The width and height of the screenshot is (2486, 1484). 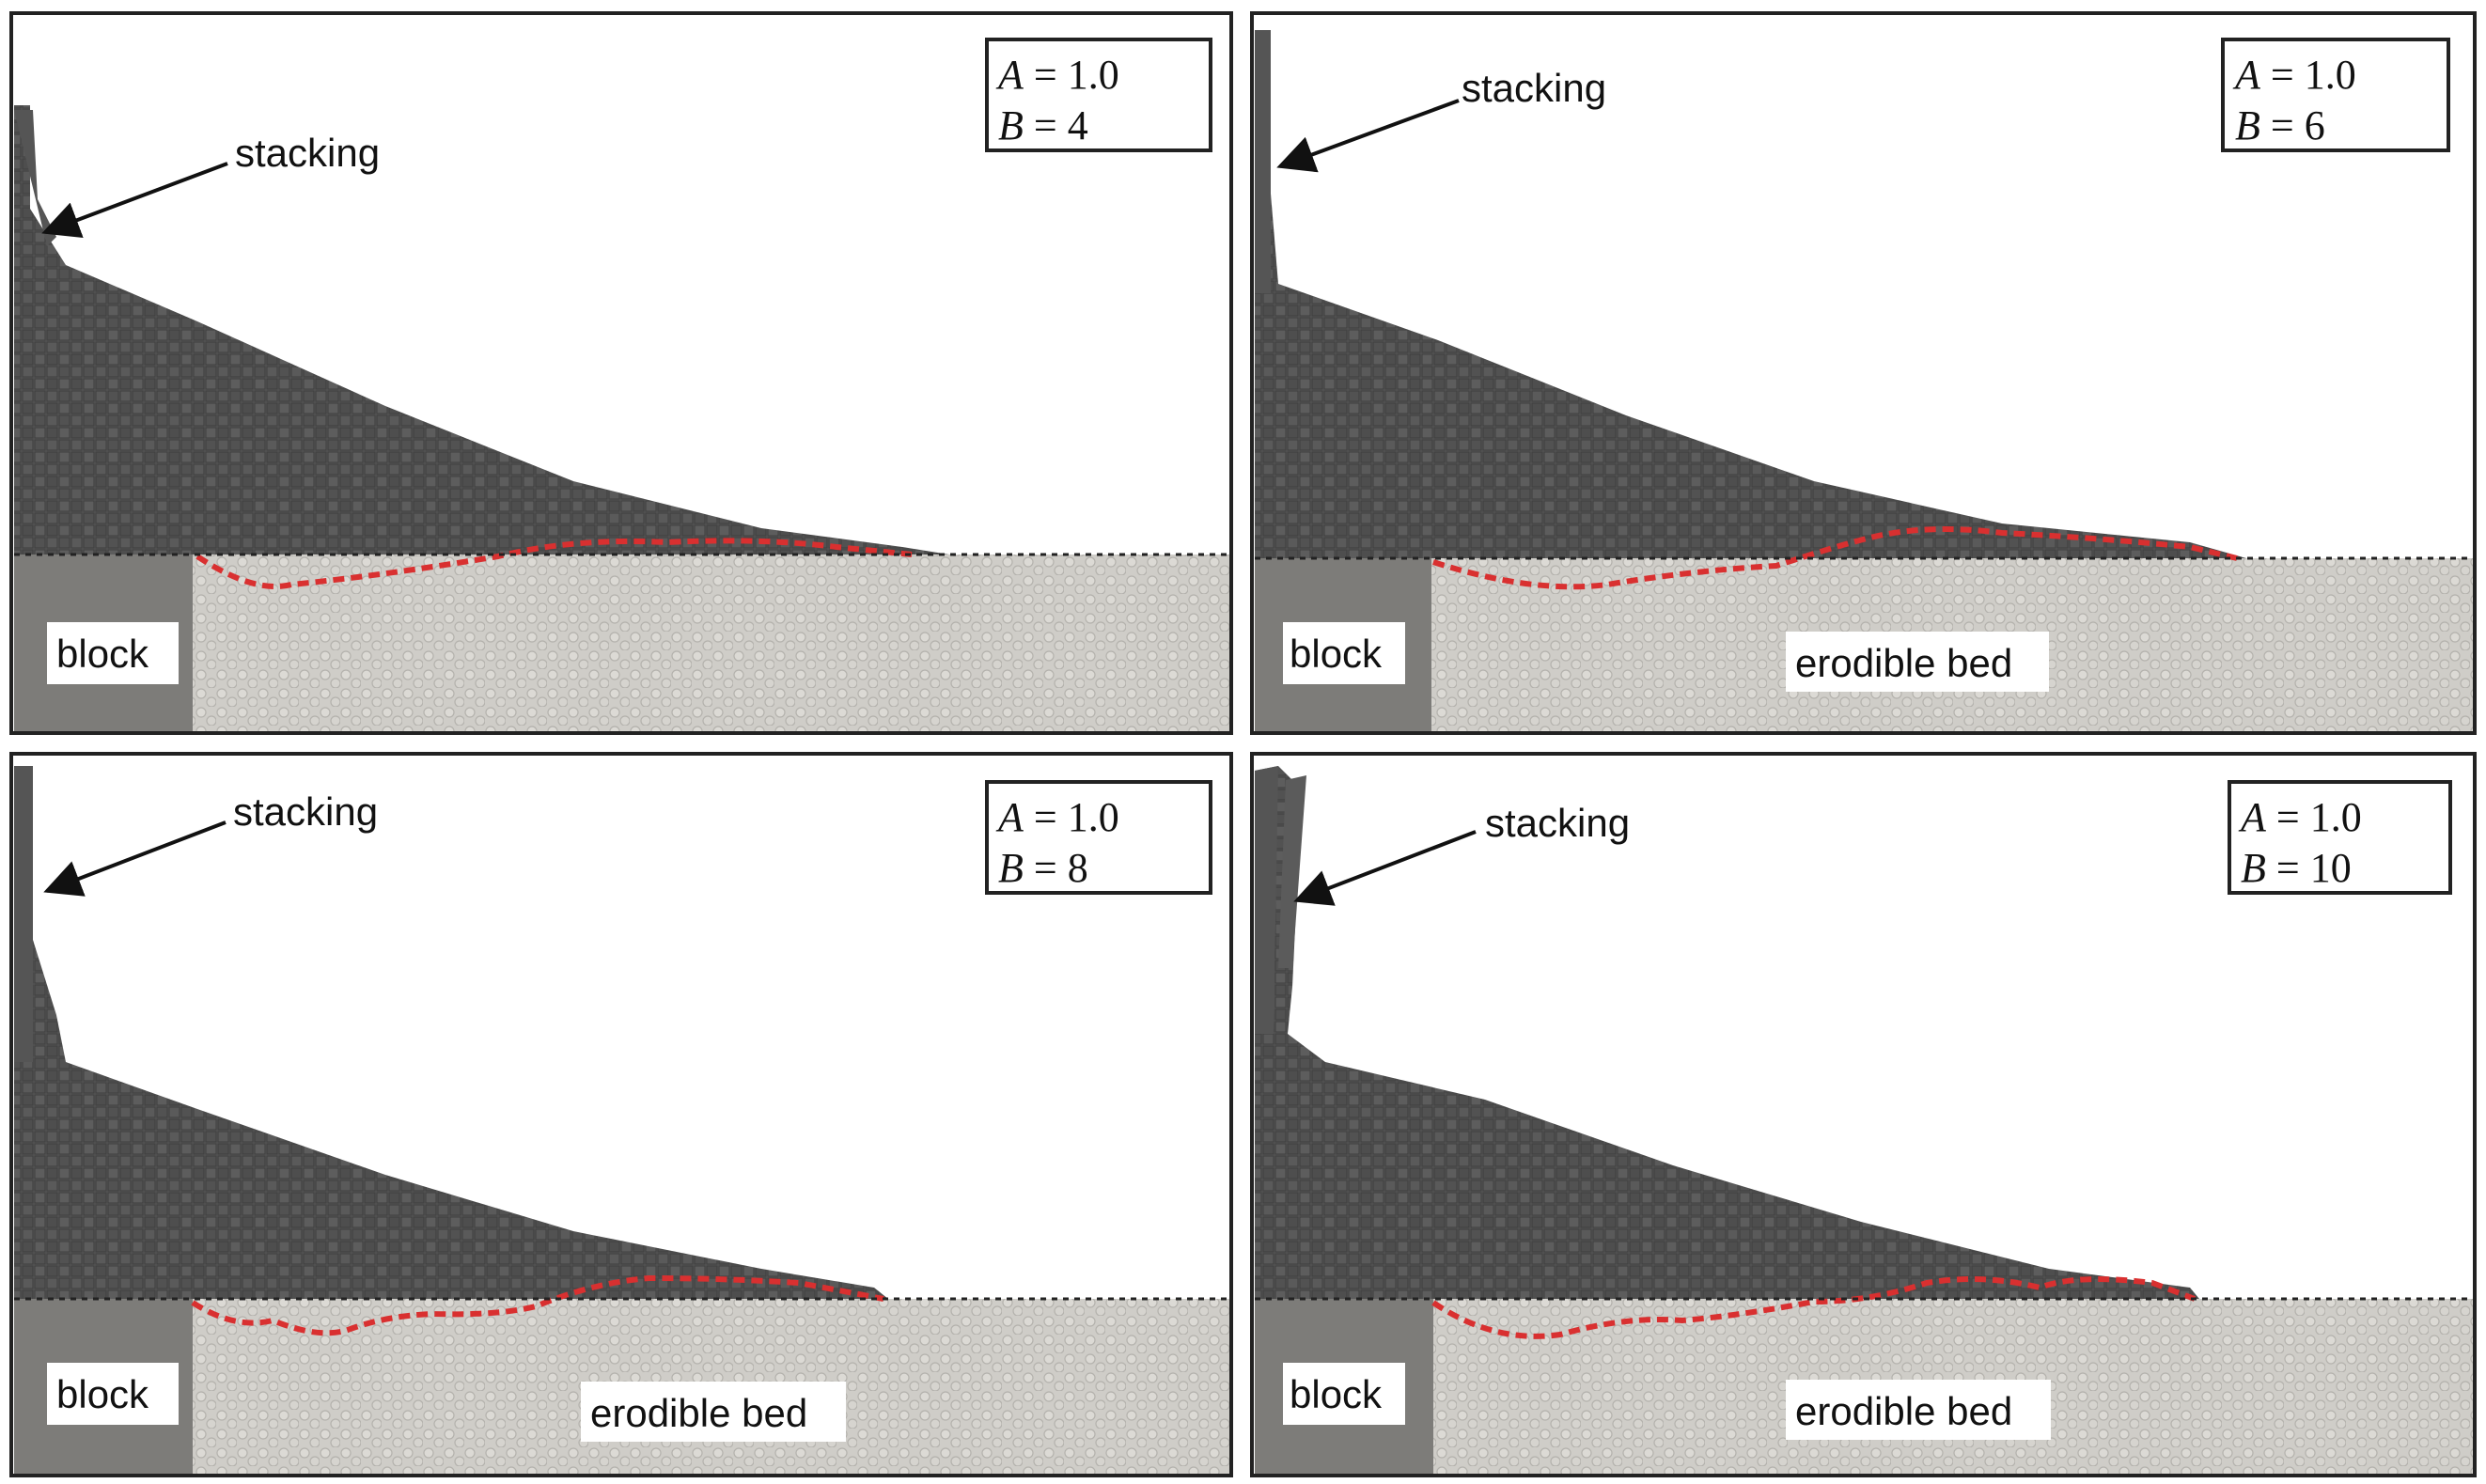 What do you see at coordinates (2280, 125) in the screenshot?
I see `param-b: B = 6` at bounding box center [2280, 125].